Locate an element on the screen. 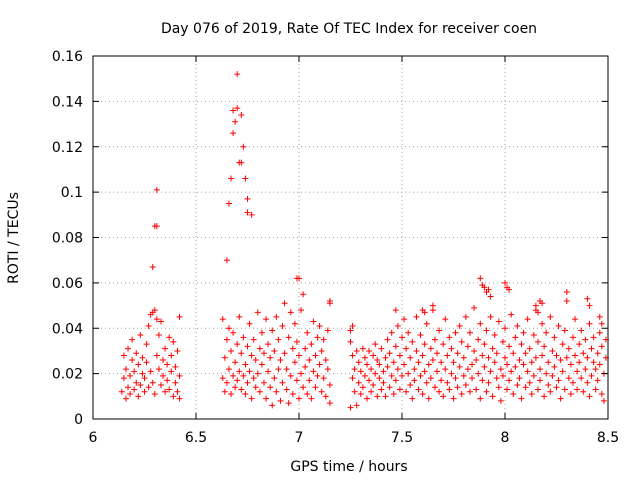  x-tick-label: 6 is located at coordinates (93, 438).